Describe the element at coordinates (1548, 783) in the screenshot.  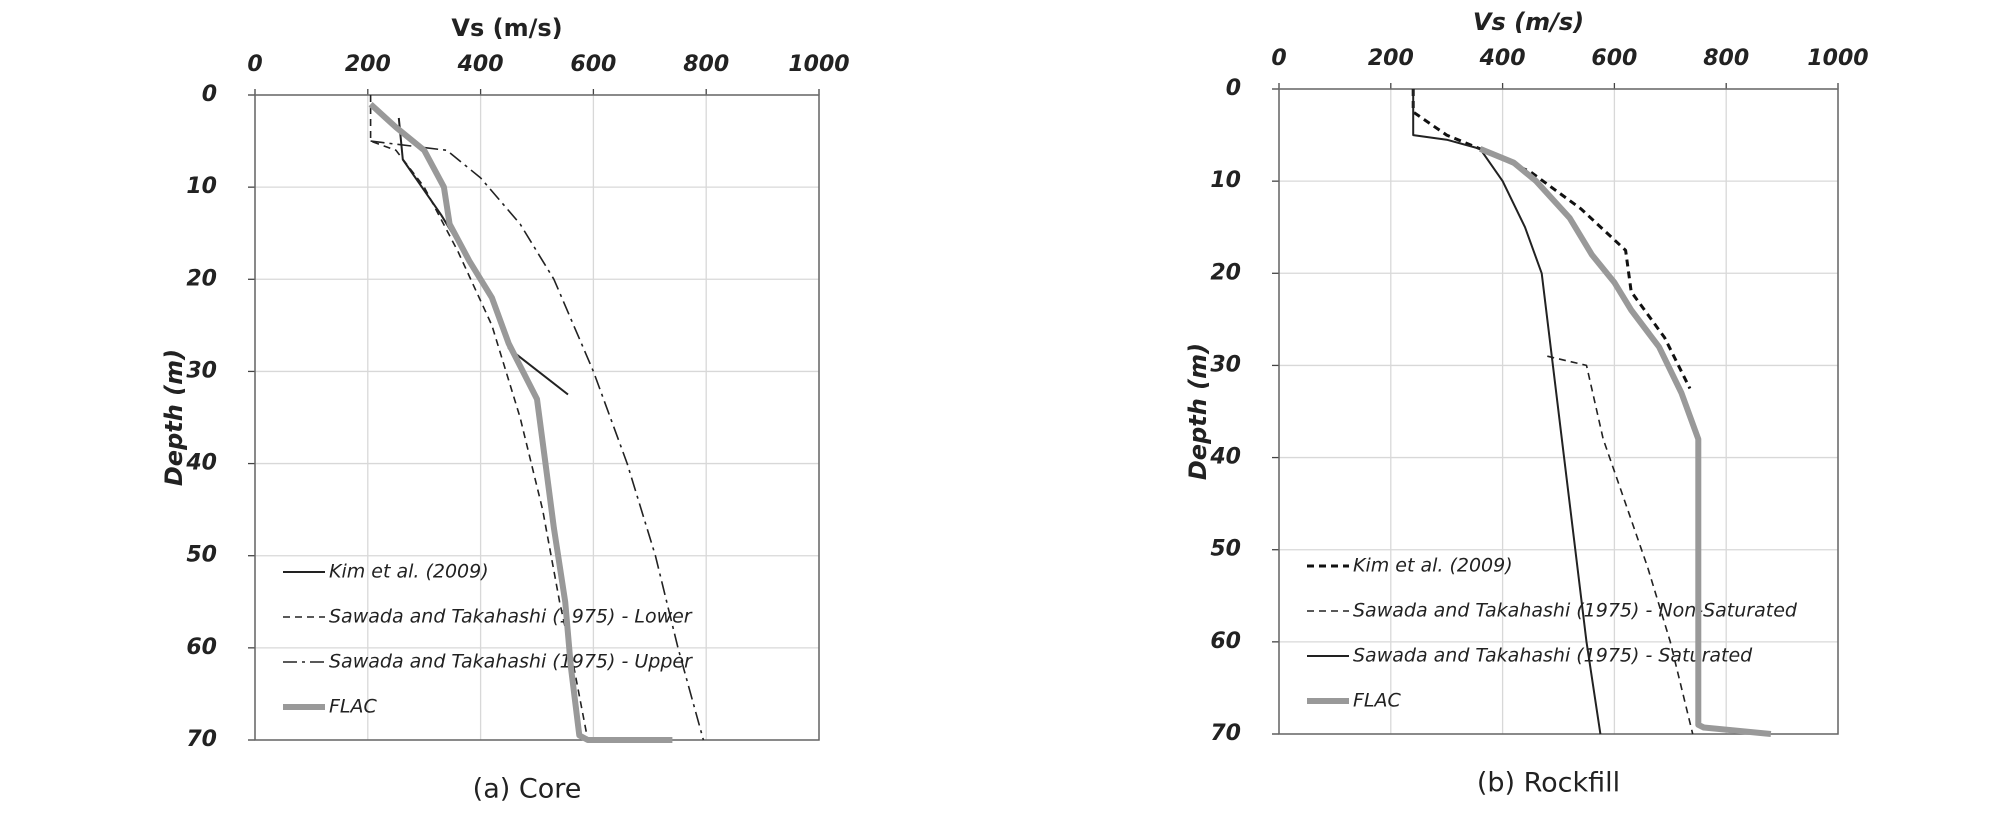
I see `caption: (b) Rockfill` at that location.